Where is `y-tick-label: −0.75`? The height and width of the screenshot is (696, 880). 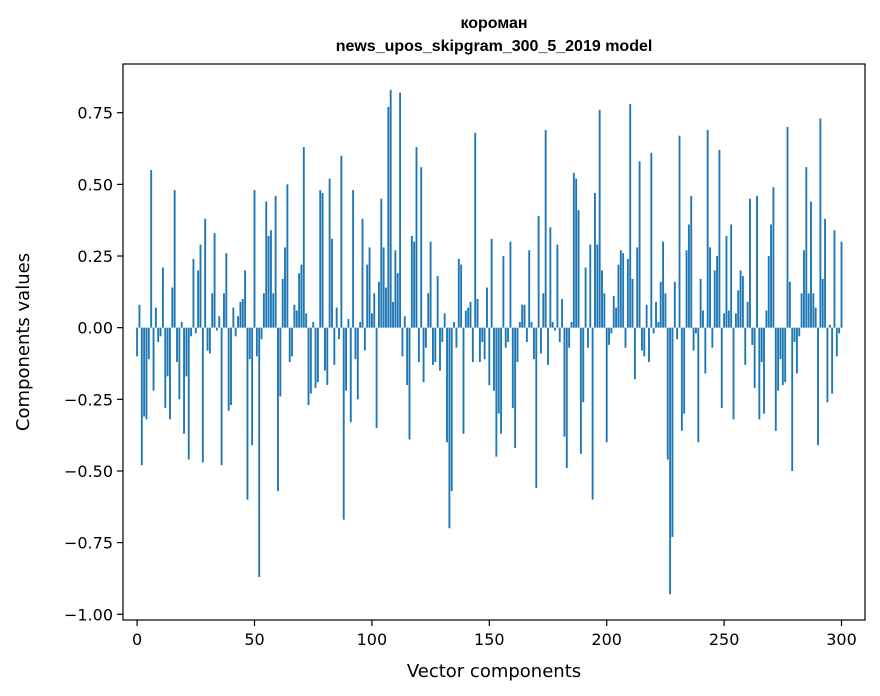
y-tick-label: −0.75 is located at coordinates (88, 543).